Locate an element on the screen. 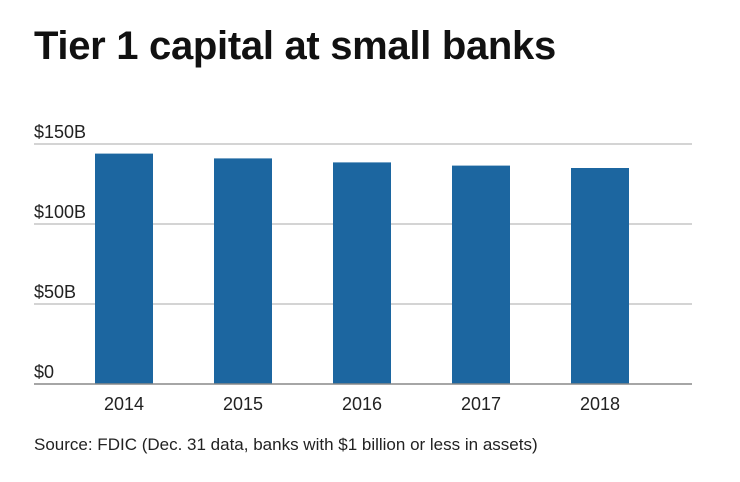 This screenshot has height=482, width=740. y-tick-label: $50B is located at coordinates (55, 292).